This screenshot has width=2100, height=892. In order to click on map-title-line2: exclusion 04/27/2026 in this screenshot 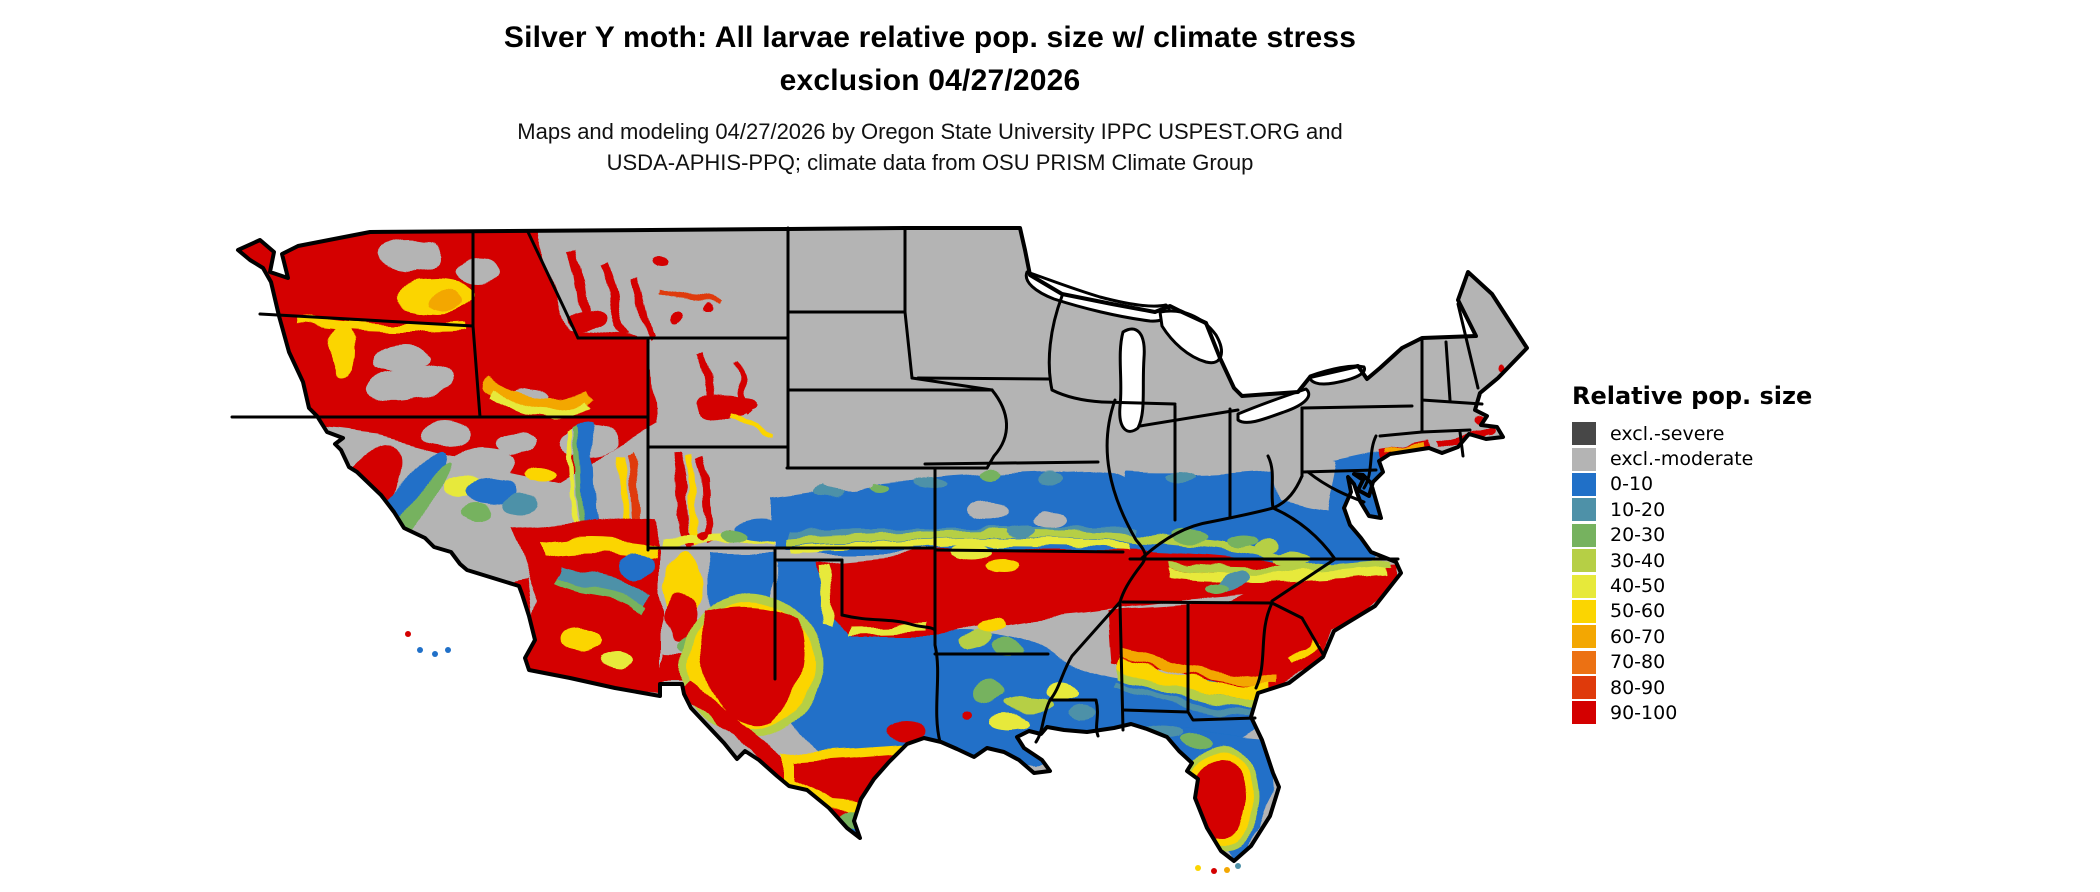, I will do `click(930, 80)`.